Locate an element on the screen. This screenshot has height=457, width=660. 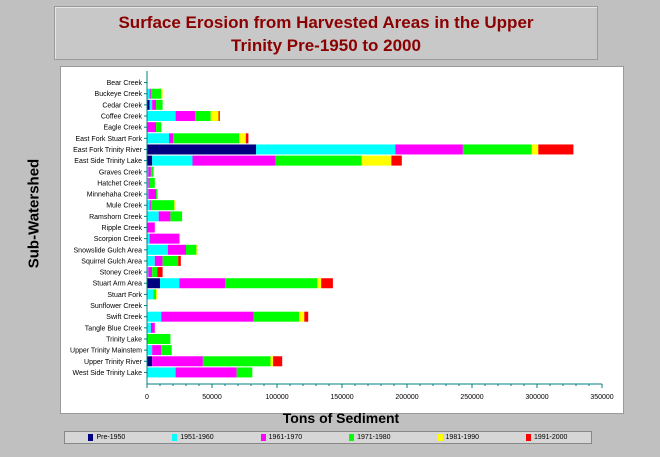
category-label: Upper Trinity Mainstem is located at coordinates (106, 351).